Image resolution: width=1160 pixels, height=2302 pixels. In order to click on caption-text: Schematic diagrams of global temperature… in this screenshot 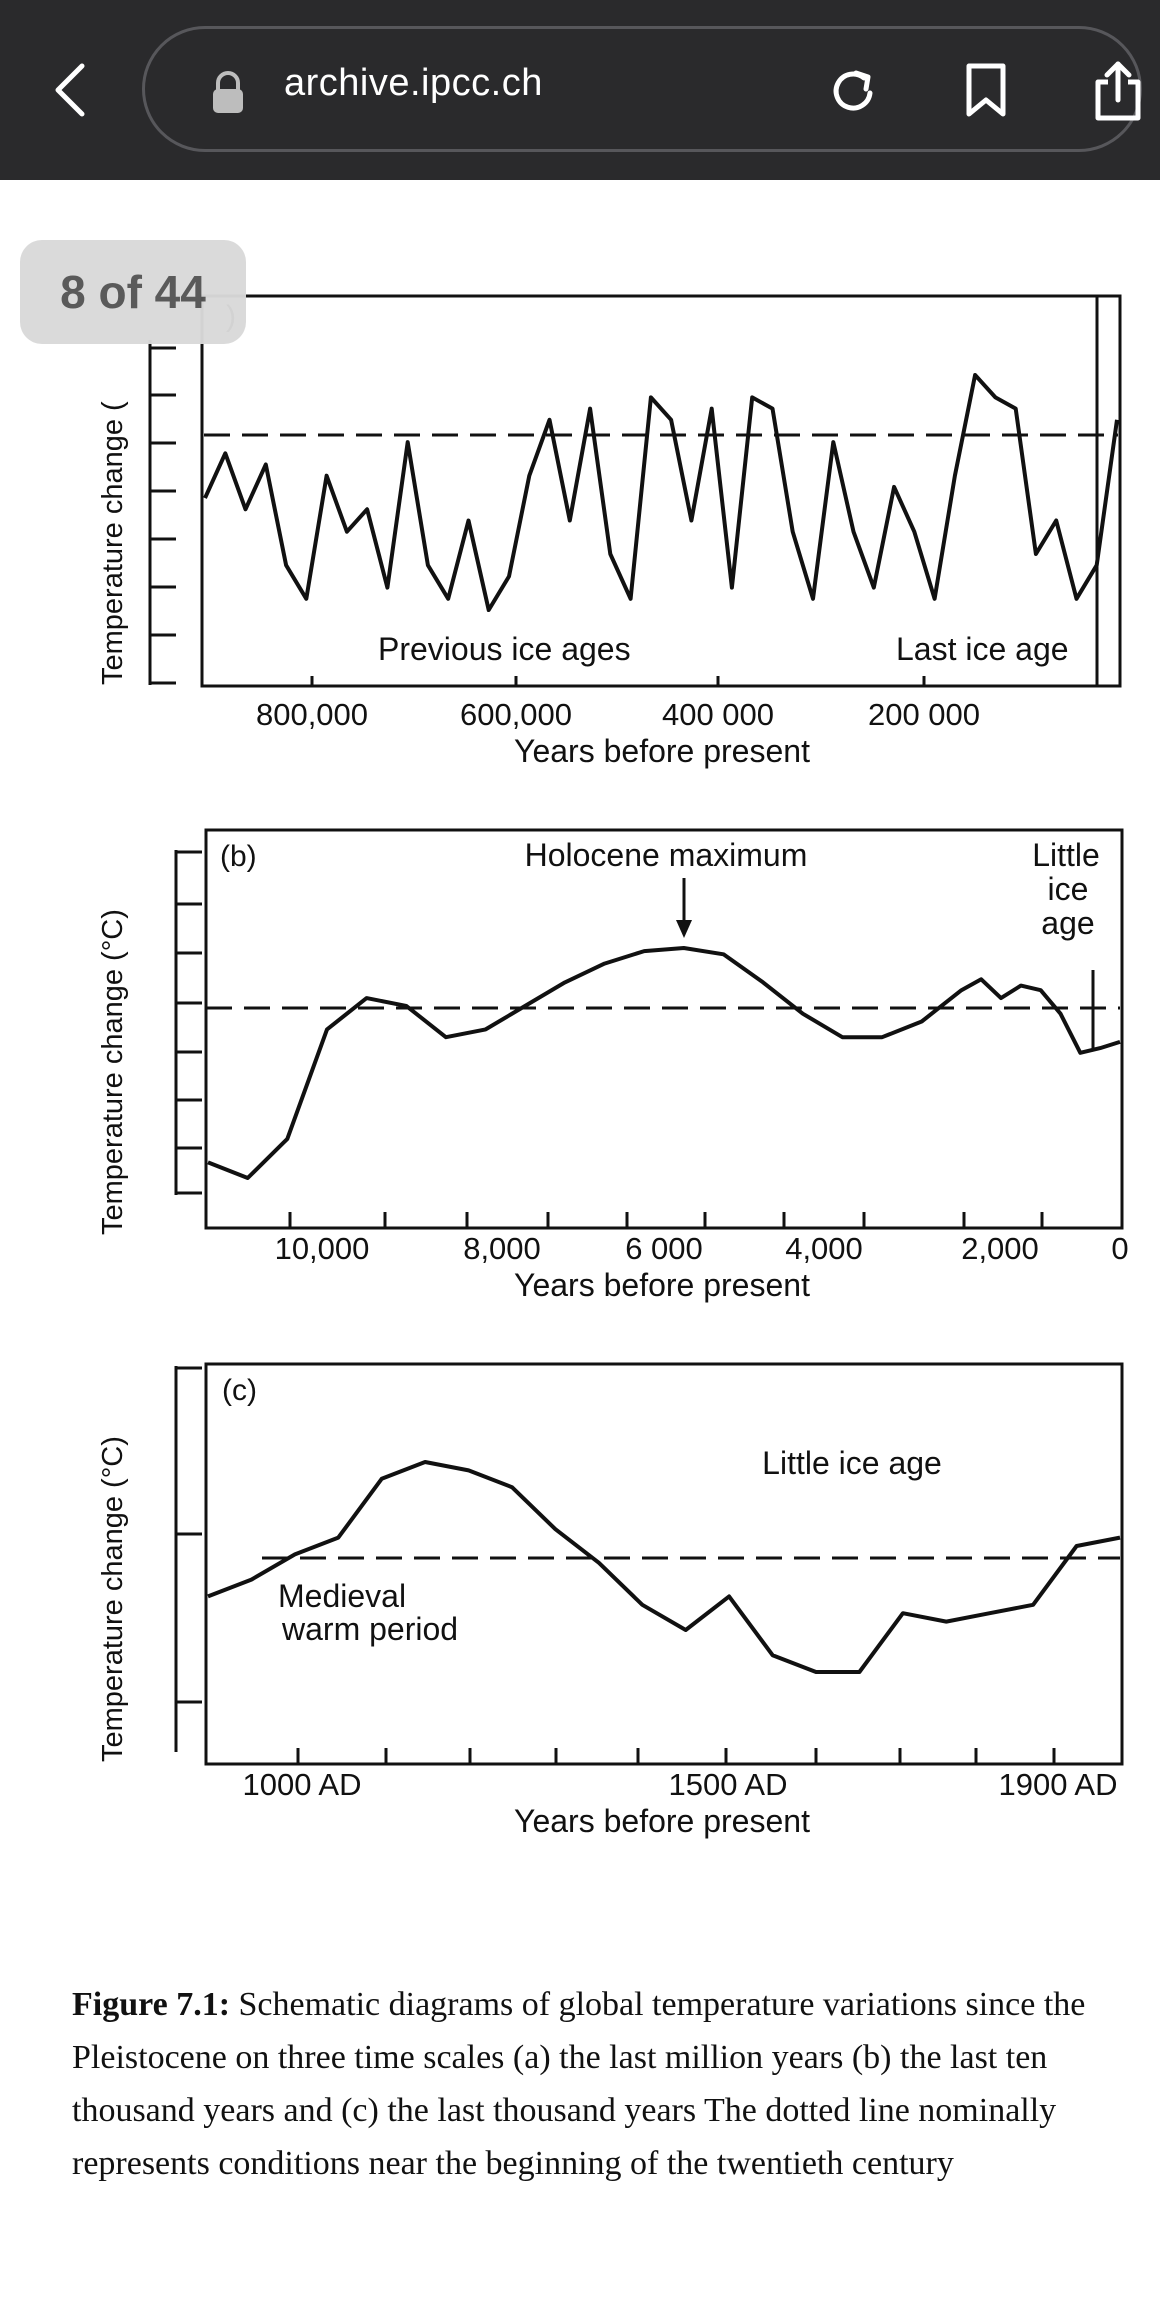, I will do `click(579, 2084)`.